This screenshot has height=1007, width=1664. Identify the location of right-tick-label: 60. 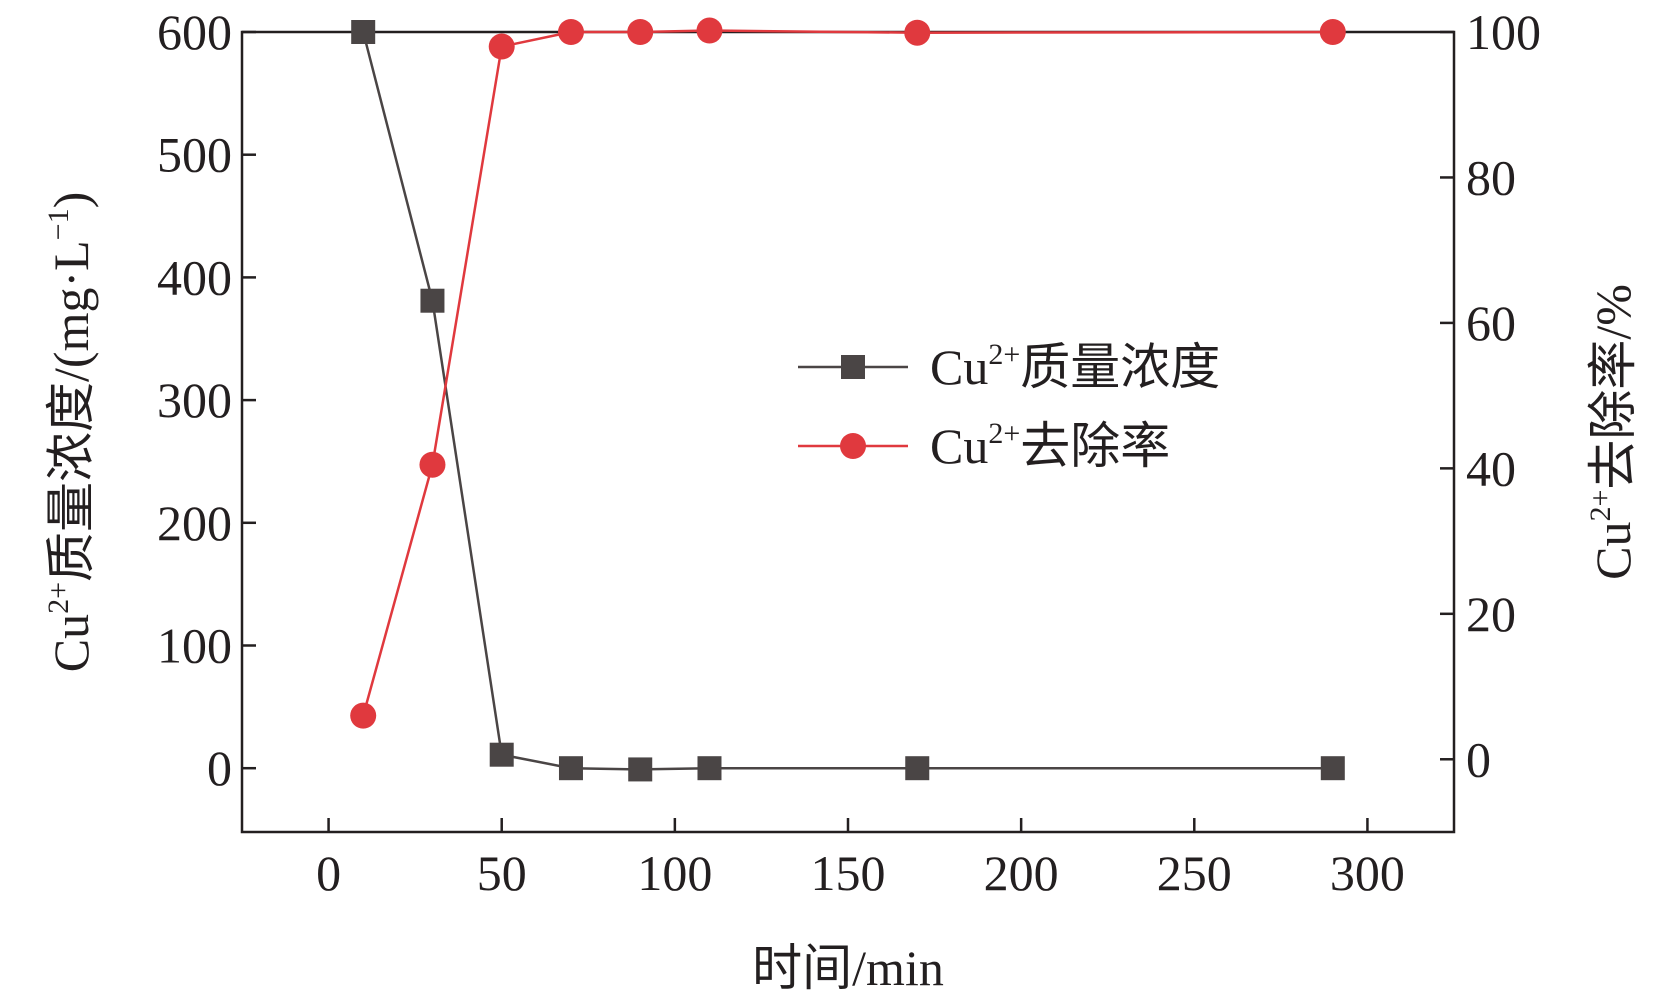
(1491, 323).